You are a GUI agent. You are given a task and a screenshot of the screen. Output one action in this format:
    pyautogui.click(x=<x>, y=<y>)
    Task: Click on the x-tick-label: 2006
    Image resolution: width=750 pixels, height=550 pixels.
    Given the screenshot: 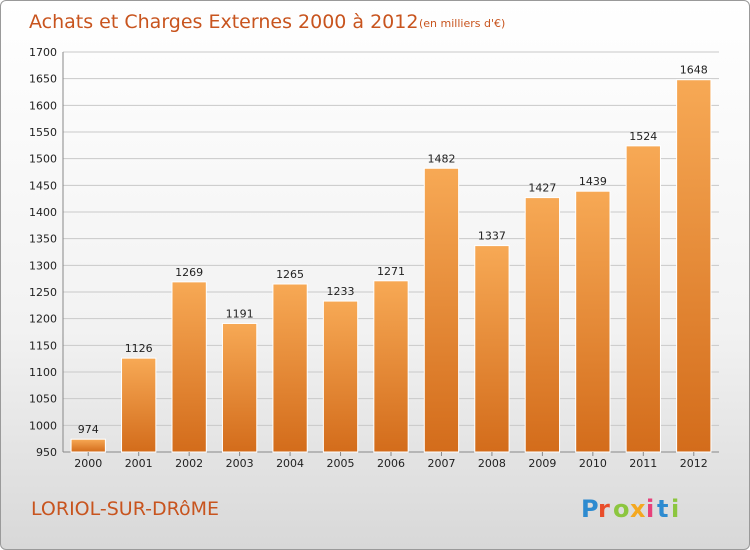 What is the action you would take?
    pyautogui.click(x=391, y=463)
    